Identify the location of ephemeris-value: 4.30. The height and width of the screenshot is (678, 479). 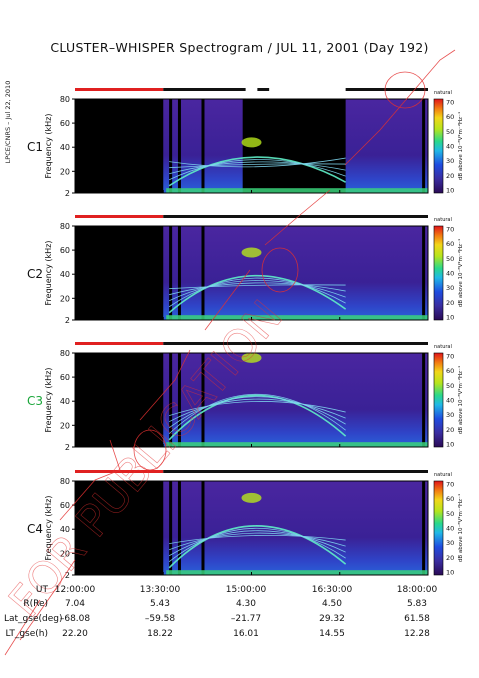
(246, 604).